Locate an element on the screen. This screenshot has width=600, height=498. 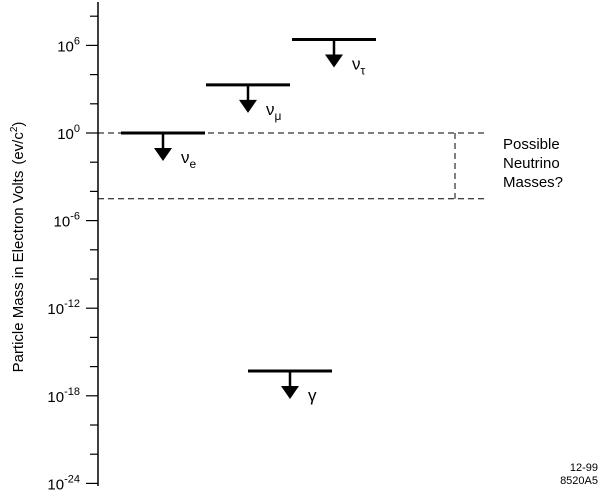
y-tick-label: 10⁶ is located at coordinates (68, 45).